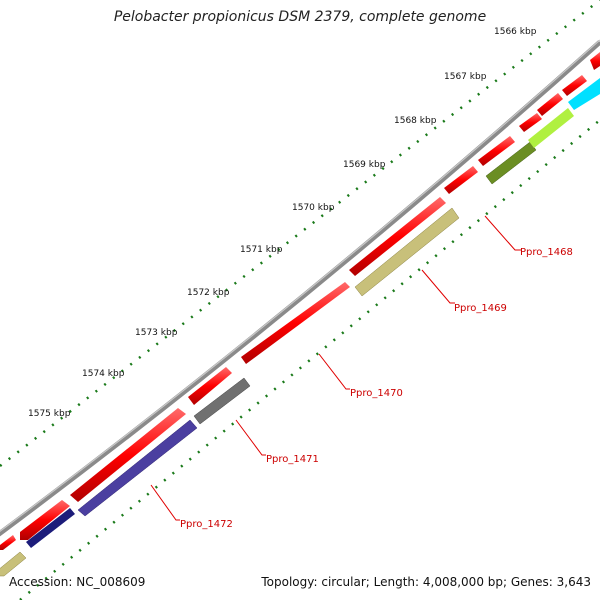 The width and height of the screenshot is (600, 600). I want to click on gene-label-ppro-1468: Ppro_1468, so click(546, 252).